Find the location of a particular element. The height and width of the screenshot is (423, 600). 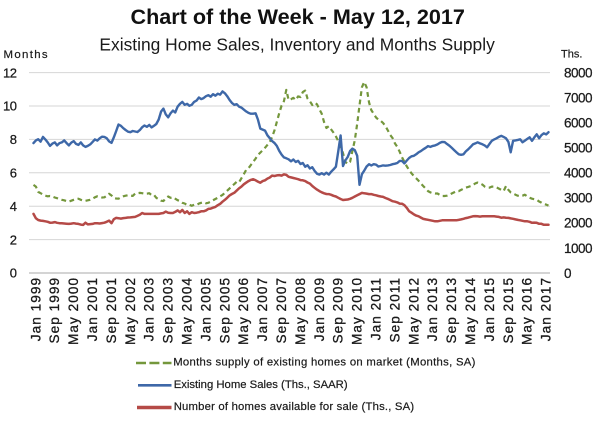

svg-text: May 2014 is located at coordinates (470, 311).